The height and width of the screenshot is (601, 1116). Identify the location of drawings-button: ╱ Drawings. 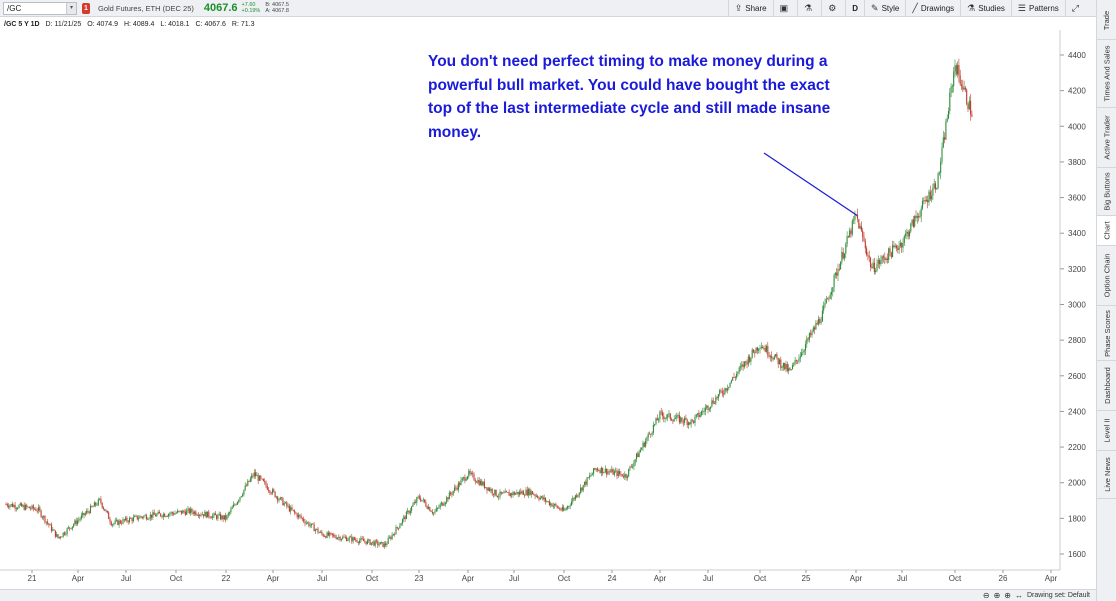
(932, 8).